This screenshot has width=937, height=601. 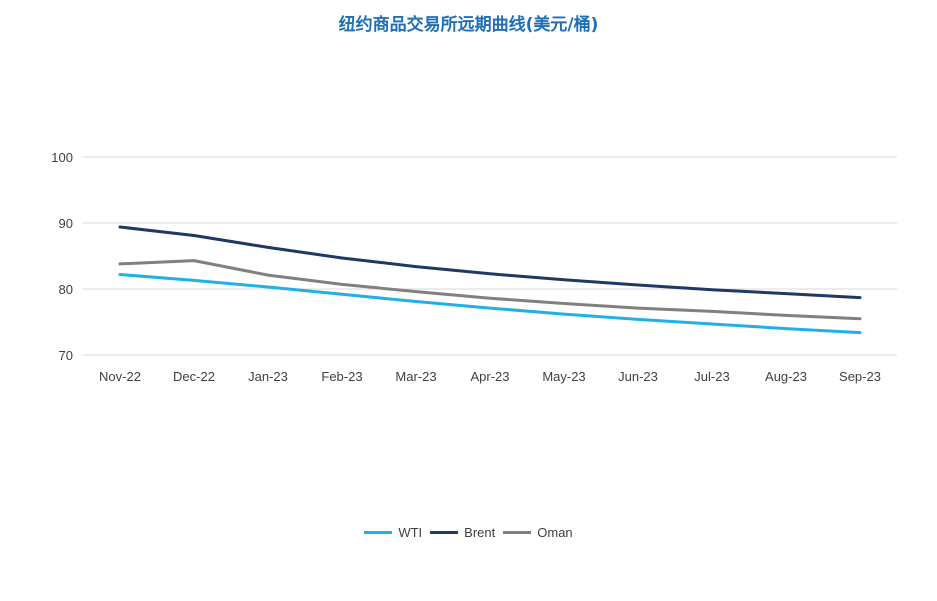 What do you see at coordinates (62, 256) in the screenshot?
I see `y-axis-ticks: 70 80 90 100` at bounding box center [62, 256].